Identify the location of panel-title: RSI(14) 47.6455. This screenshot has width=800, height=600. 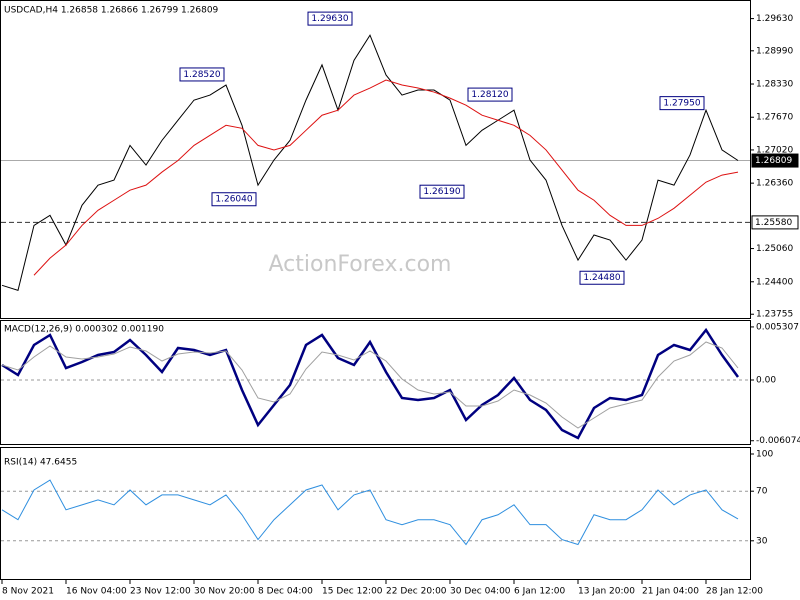
(40, 463).